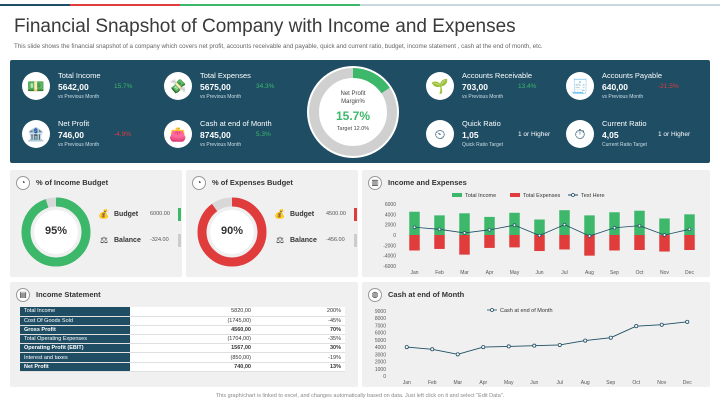 The image size is (720, 404). What do you see at coordinates (300, 312) in the screenshot?
I see `row-percent: 200%` at bounding box center [300, 312].